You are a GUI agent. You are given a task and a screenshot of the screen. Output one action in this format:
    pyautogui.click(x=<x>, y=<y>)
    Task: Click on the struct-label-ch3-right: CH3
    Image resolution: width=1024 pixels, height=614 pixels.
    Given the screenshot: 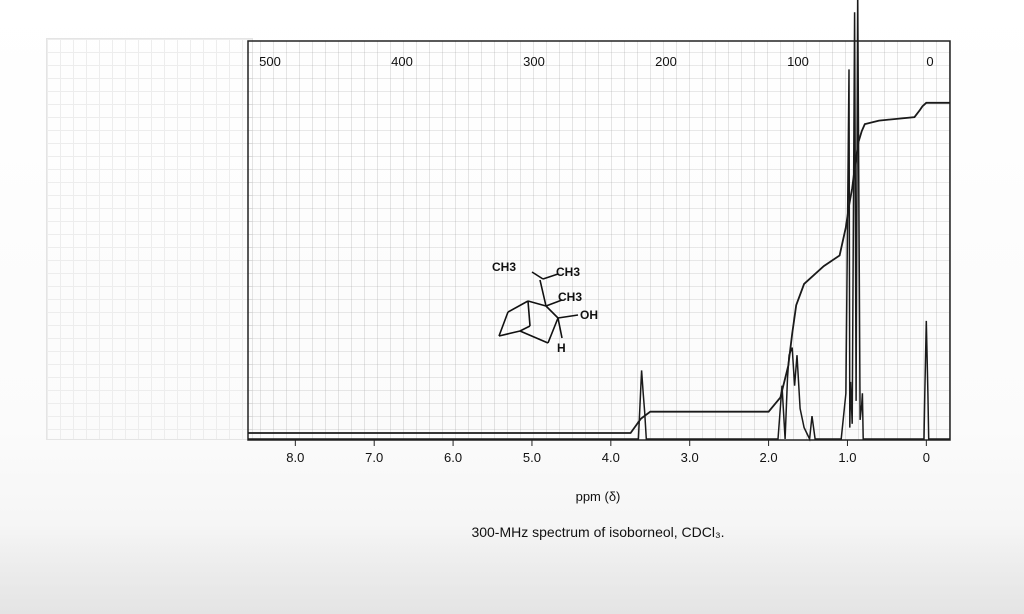 What is the action you would take?
    pyautogui.click(x=568, y=272)
    